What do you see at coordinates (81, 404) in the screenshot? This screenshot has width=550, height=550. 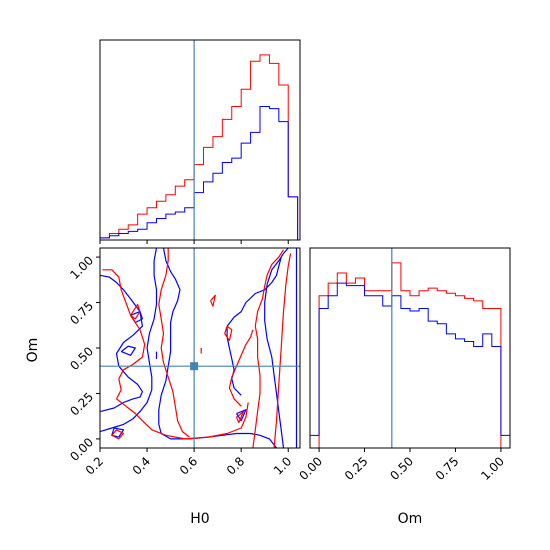 I see `contour-y-tick-label-1: 0.25` at bounding box center [81, 404].